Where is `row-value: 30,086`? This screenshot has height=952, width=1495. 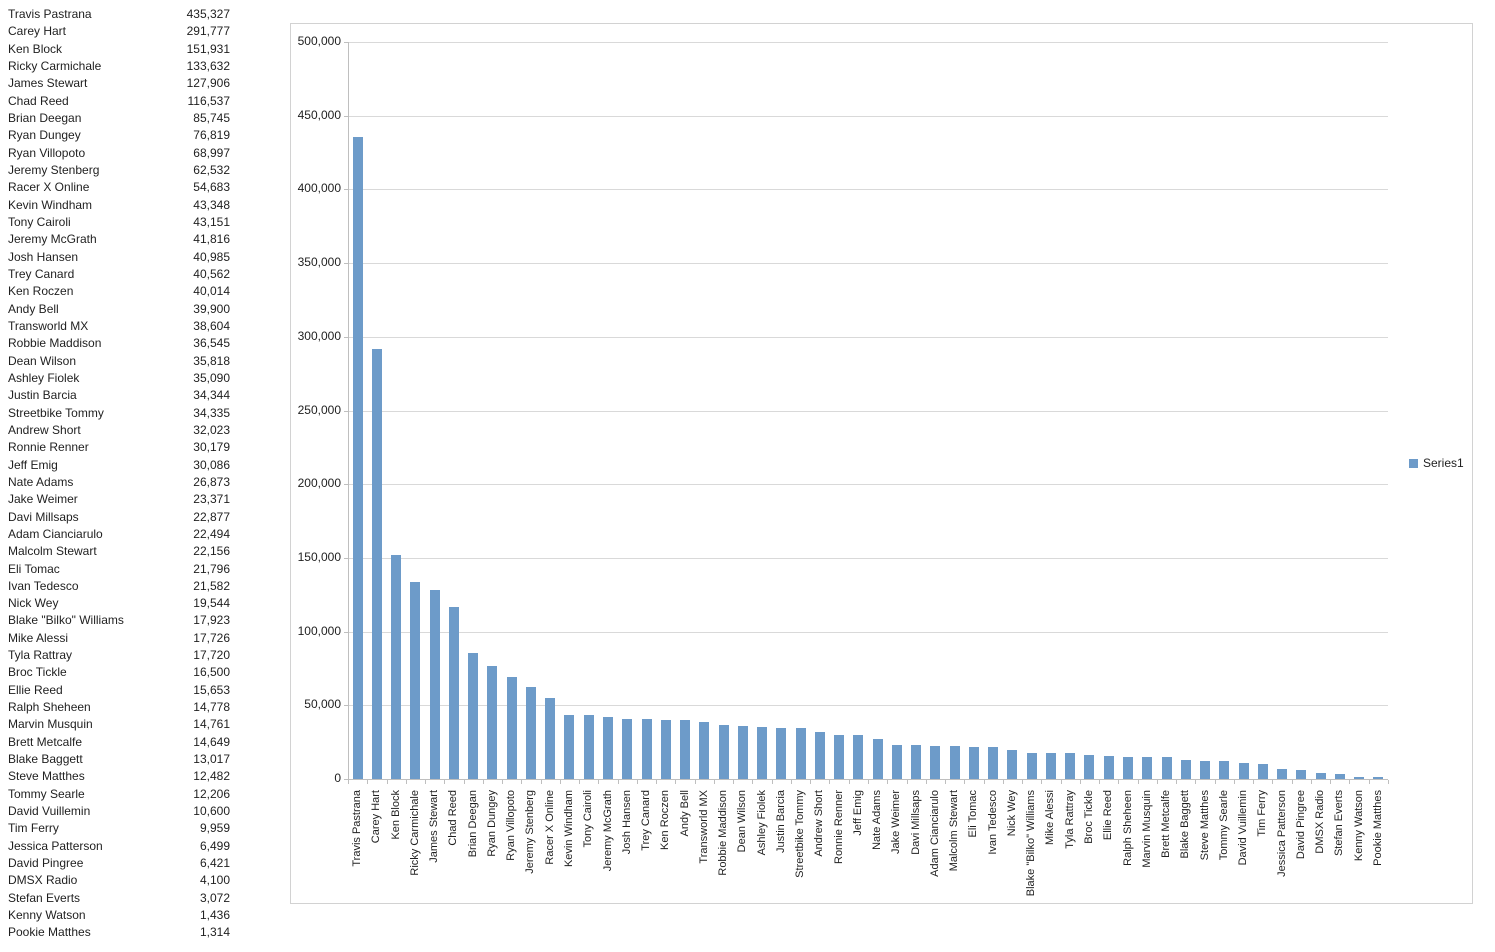 row-value: 30,086 is located at coordinates (211, 464).